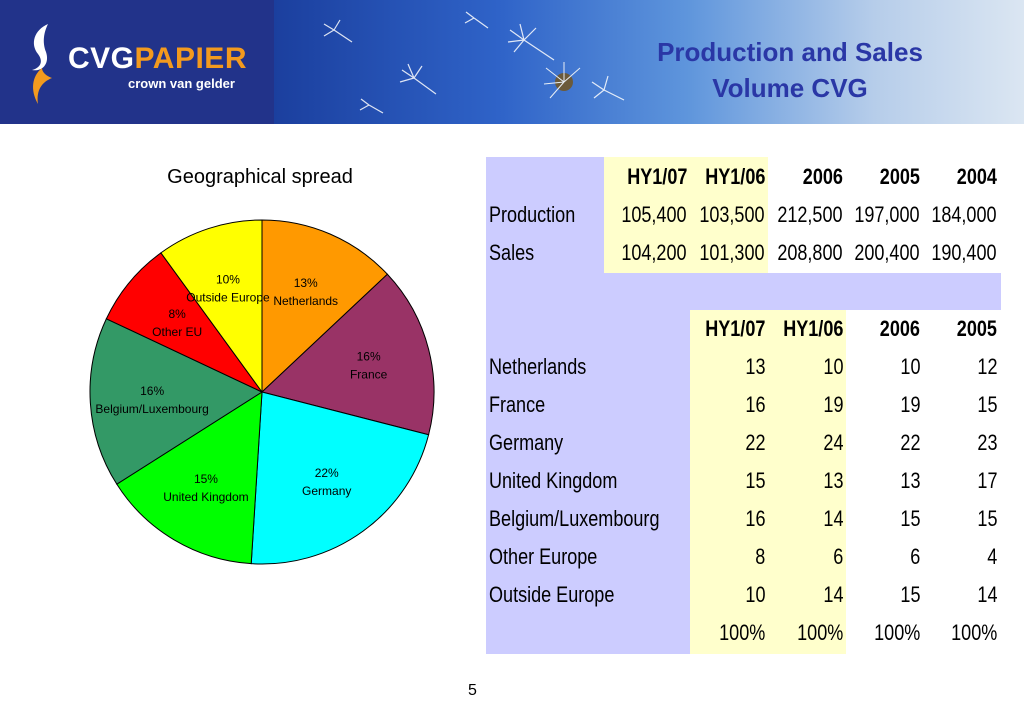 The height and width of the screenshot is (709, 1024). I want to click on row-label: Outside Europe, so click(552, 594).